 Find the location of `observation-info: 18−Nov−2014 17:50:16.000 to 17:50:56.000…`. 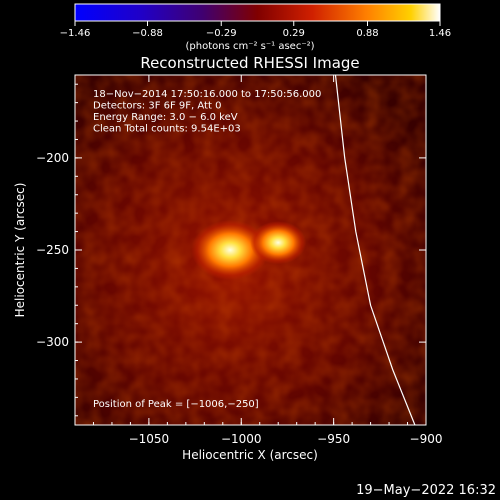

observation-info: 18−Nov−2014 17:50:16.000 to 17:50:56.000… is located at coordinates (207, 112).